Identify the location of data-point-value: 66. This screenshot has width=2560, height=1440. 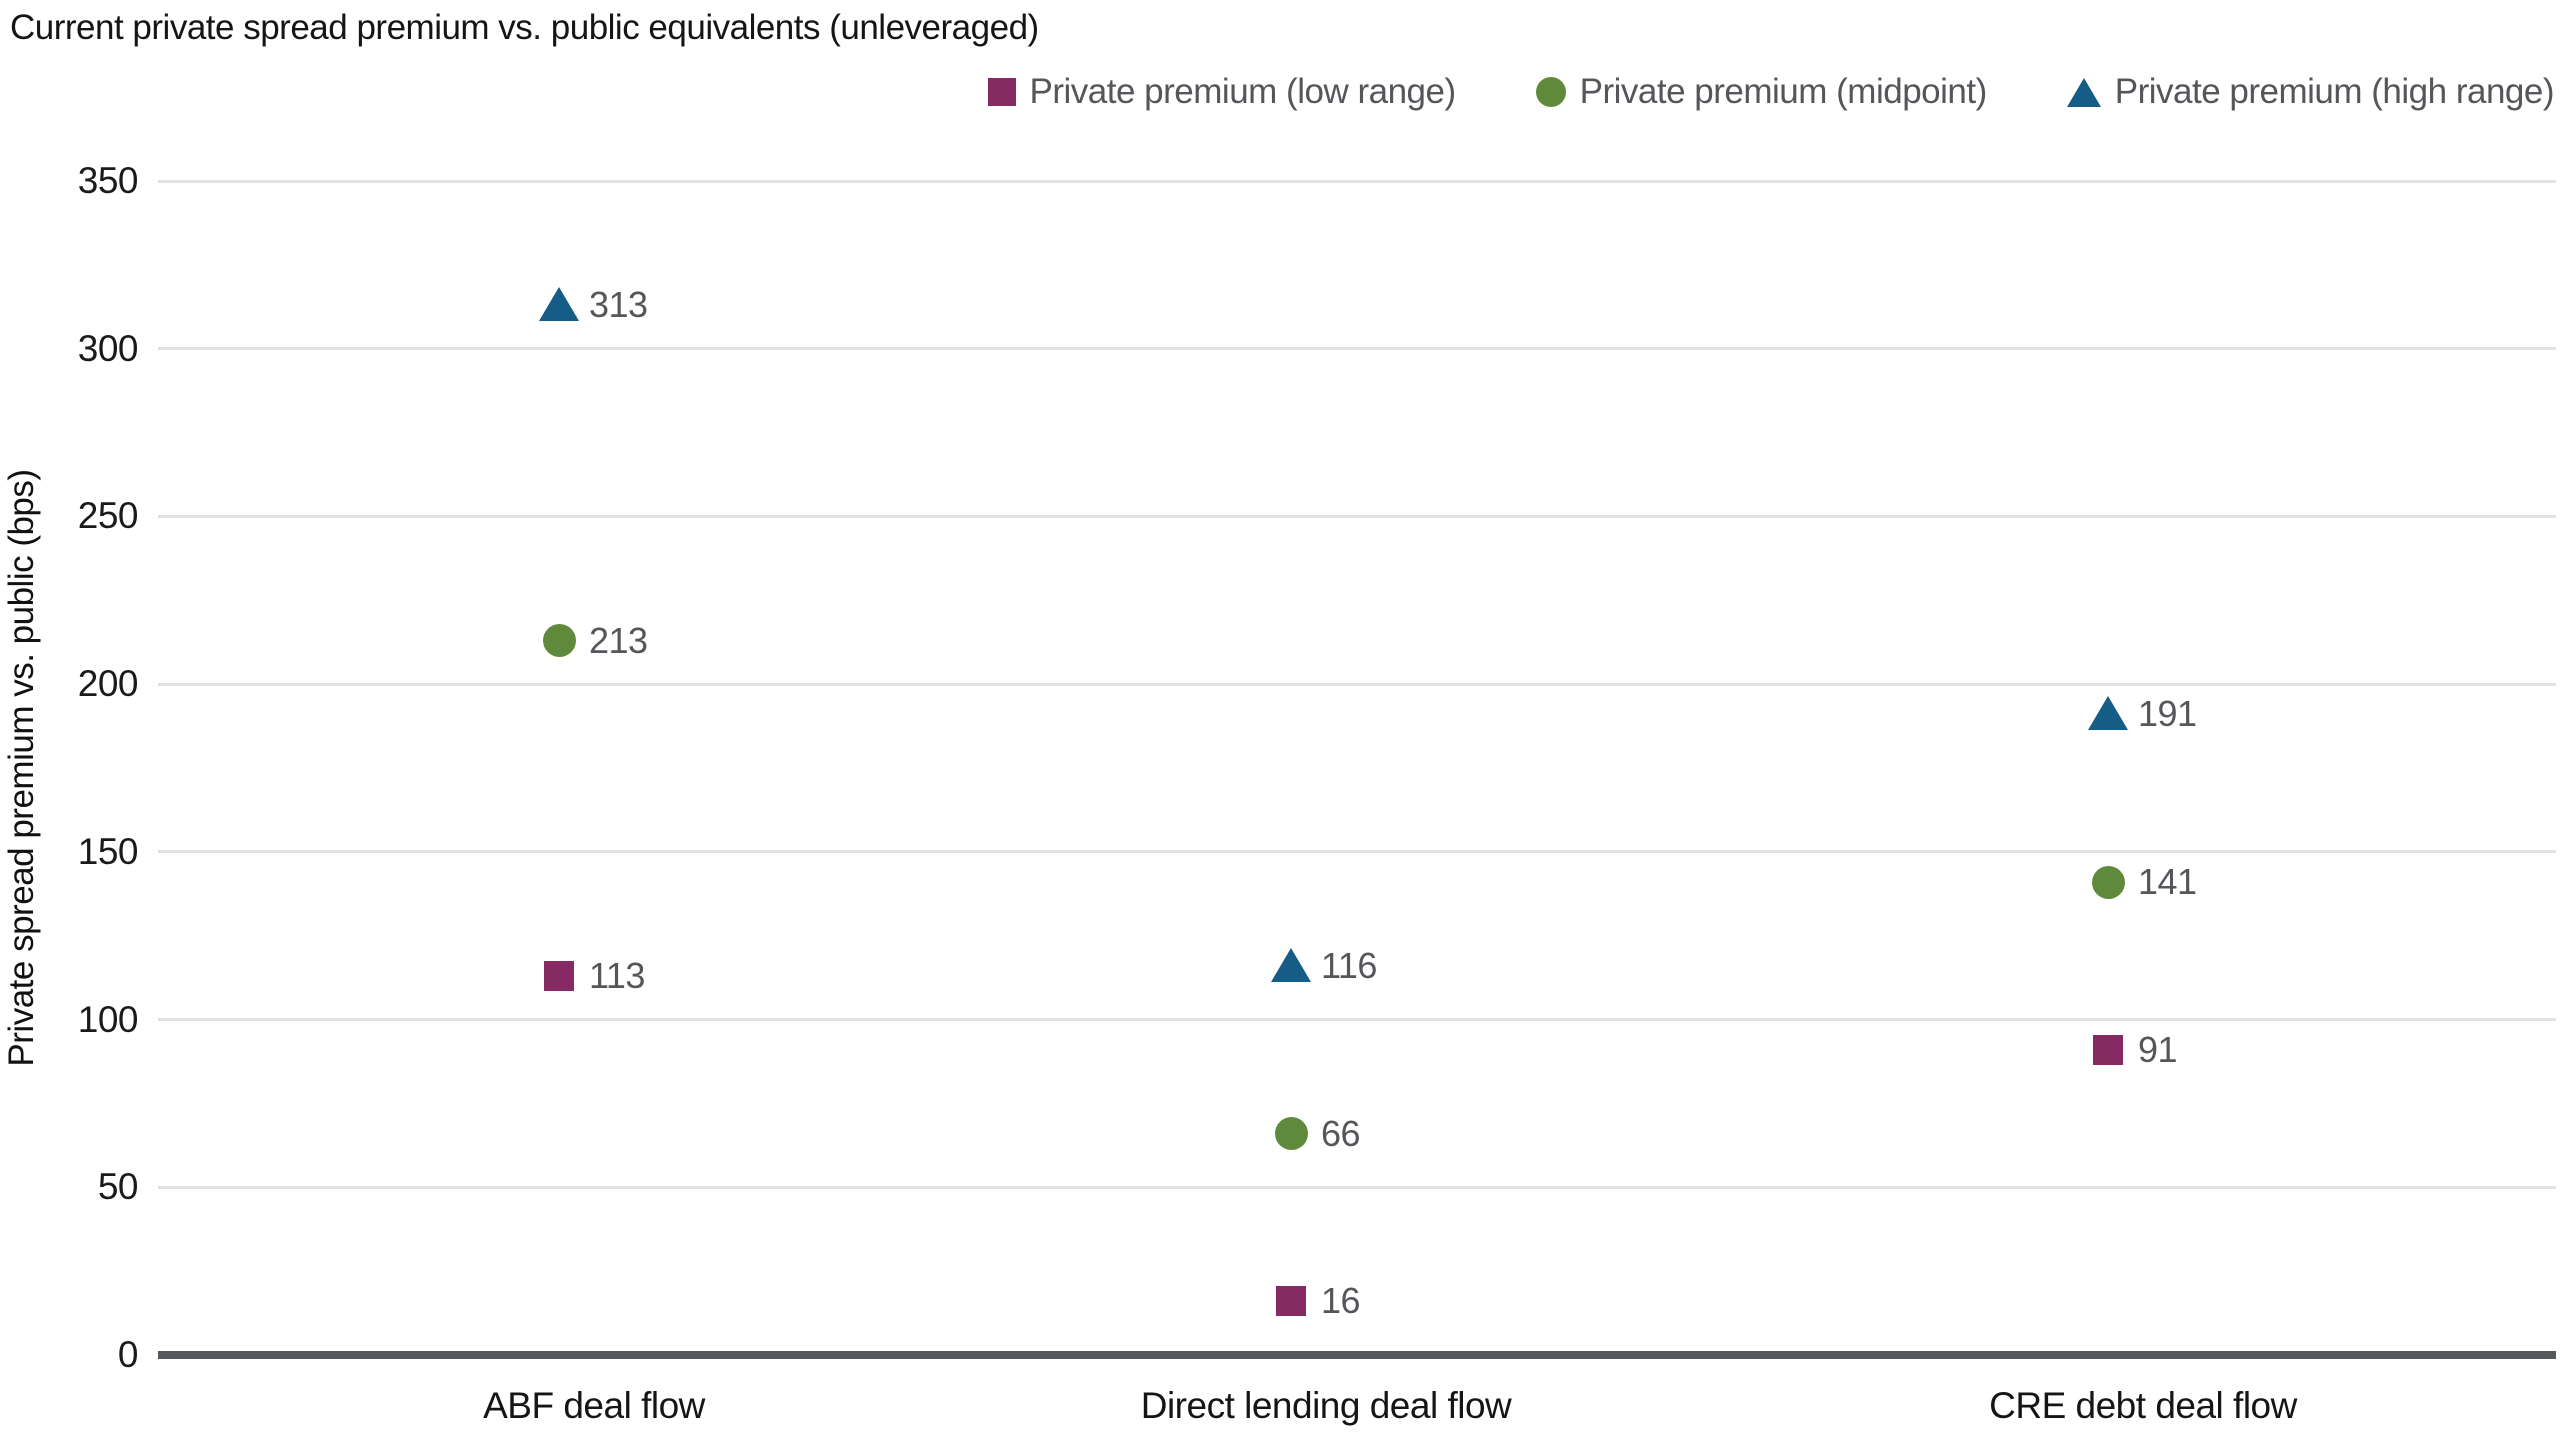
(1341, 1133).